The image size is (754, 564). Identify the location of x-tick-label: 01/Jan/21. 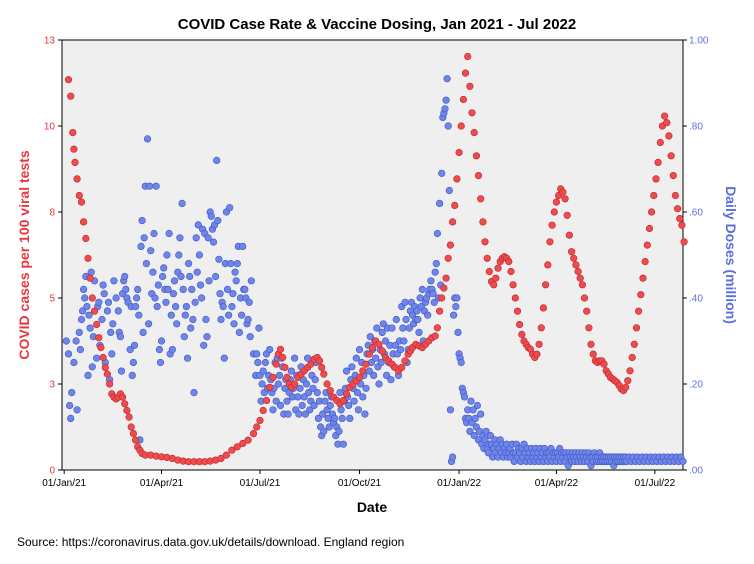
(64, 483).